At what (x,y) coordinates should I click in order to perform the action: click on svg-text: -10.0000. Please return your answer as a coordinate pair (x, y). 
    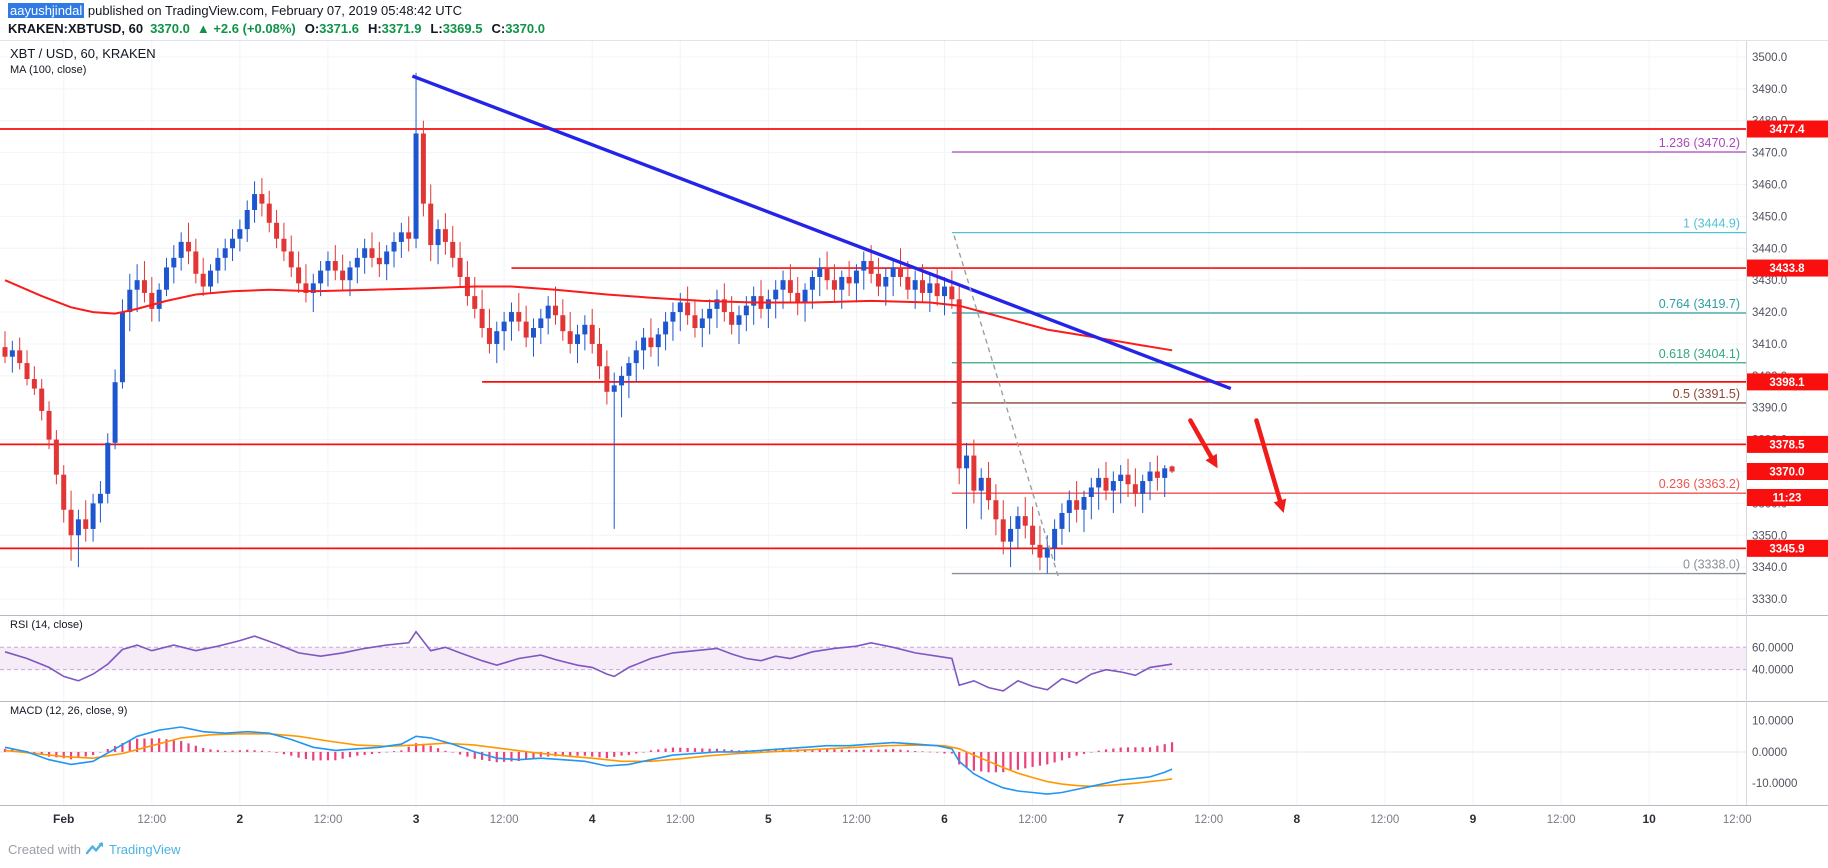
    Looking at the image, I should click on (1774, 784).